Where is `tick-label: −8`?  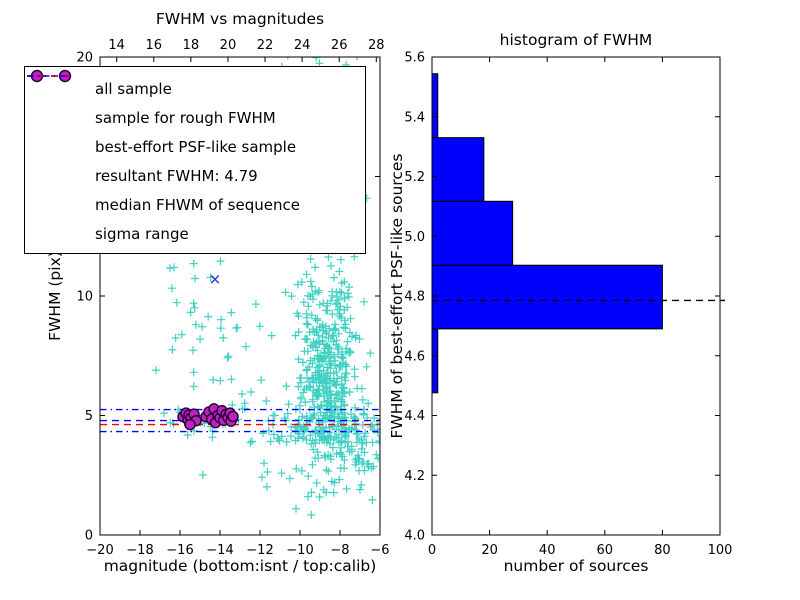
tick-label: −8 is located at coordinates (339, 550).